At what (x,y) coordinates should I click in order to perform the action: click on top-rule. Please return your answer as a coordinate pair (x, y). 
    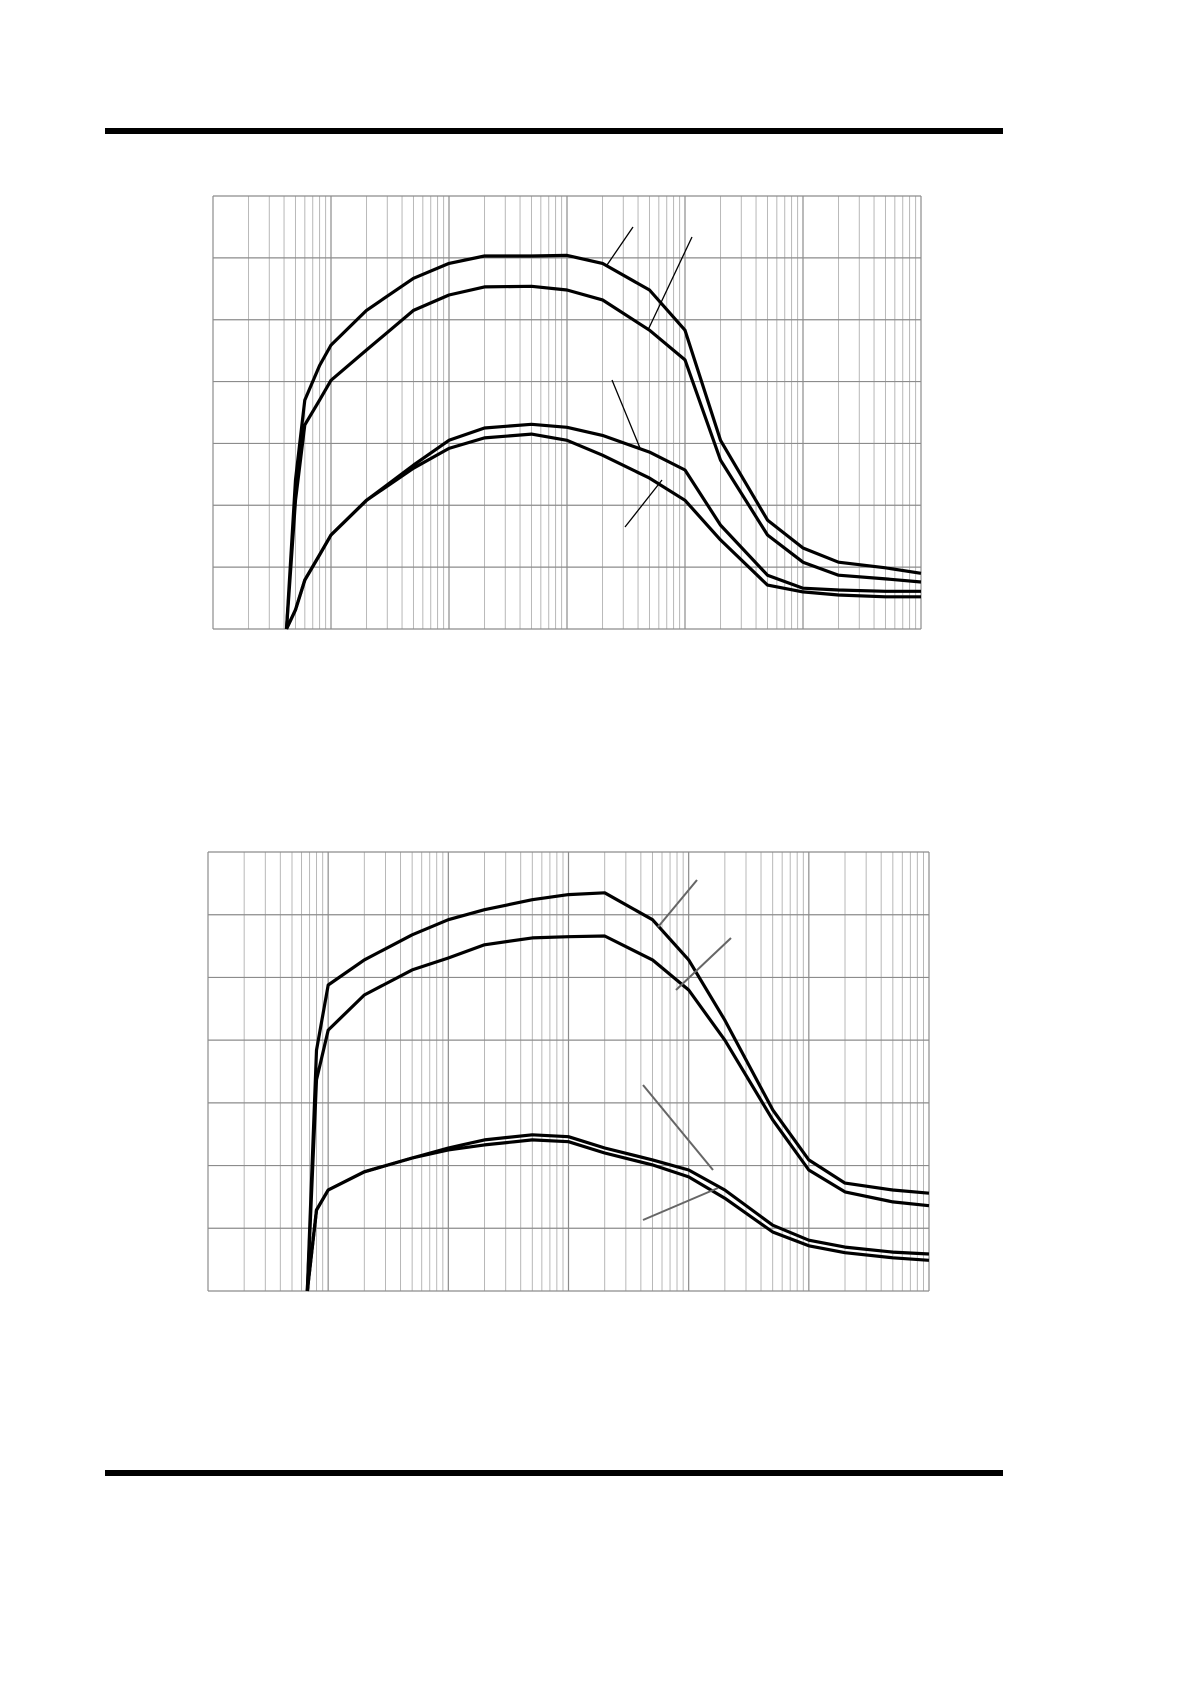
    Looking at the image, I should click on (554, 131).